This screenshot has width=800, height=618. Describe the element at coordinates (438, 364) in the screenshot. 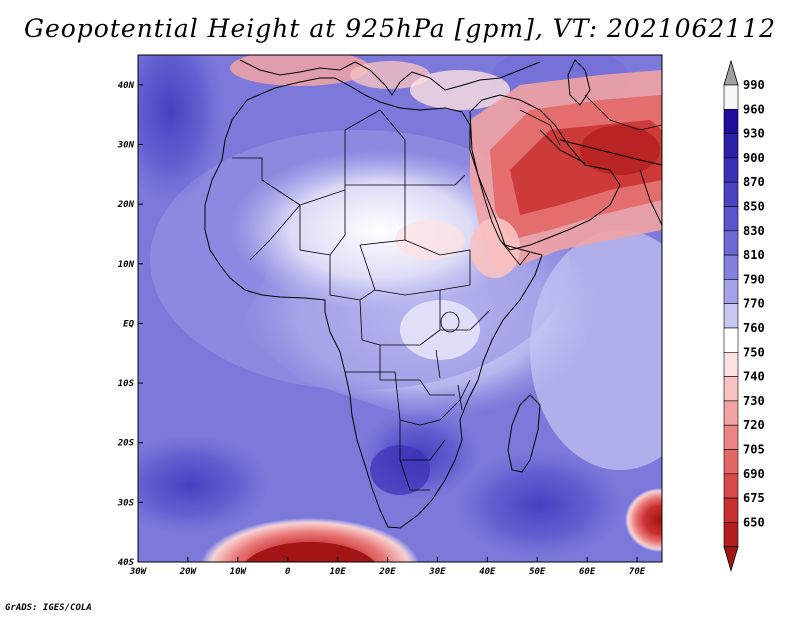

I see `lake-tanganyika` at that location.